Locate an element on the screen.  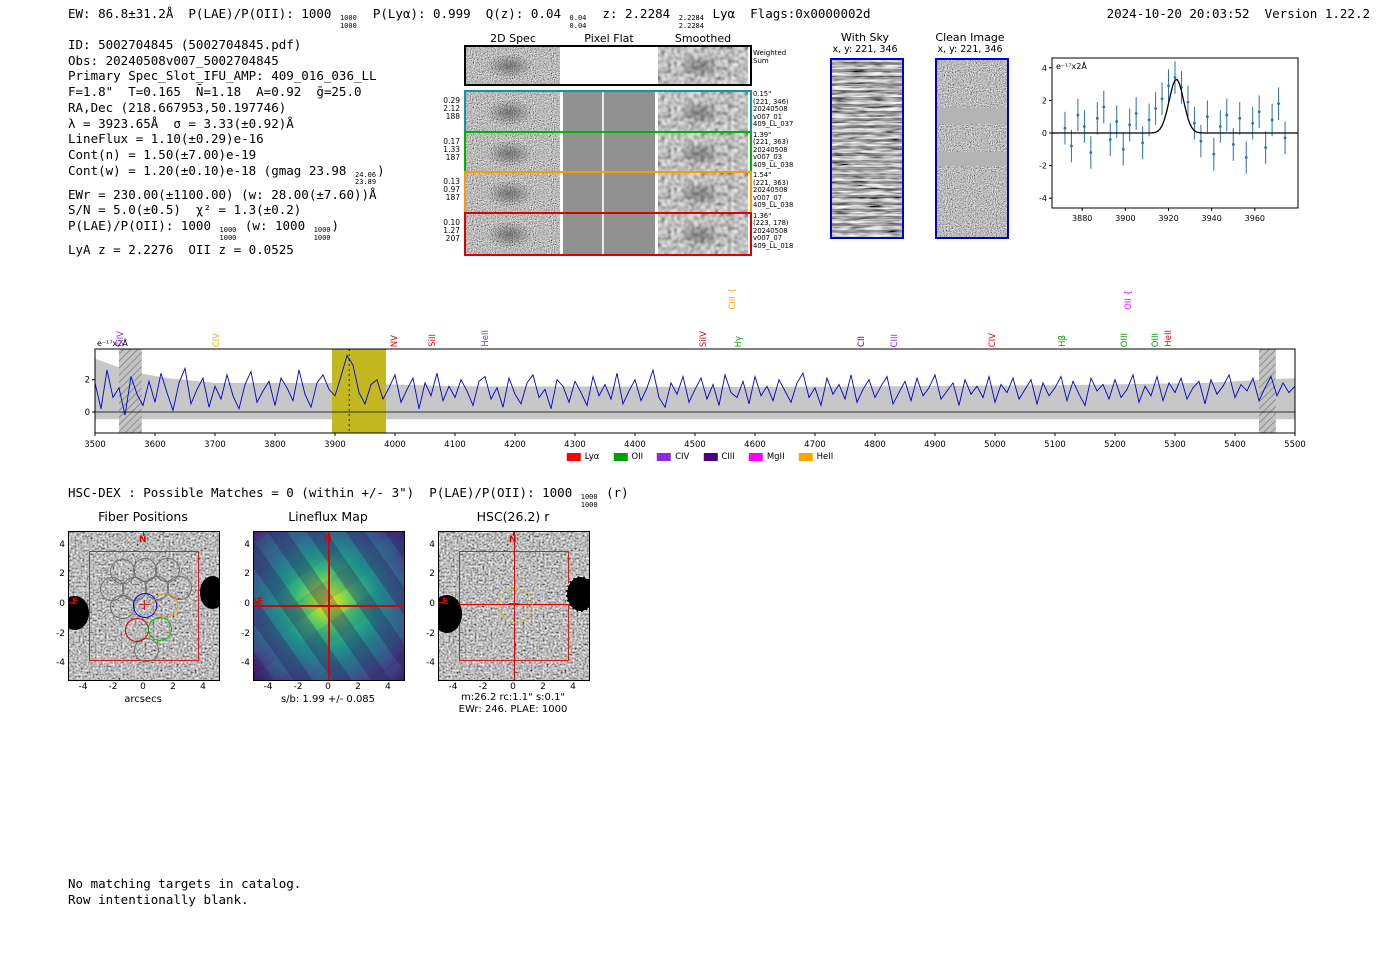
stamp-annotation: 1.36" (223, 178) 20240508 v007_07 409_LL_018 is located at coordinates (779, 231).